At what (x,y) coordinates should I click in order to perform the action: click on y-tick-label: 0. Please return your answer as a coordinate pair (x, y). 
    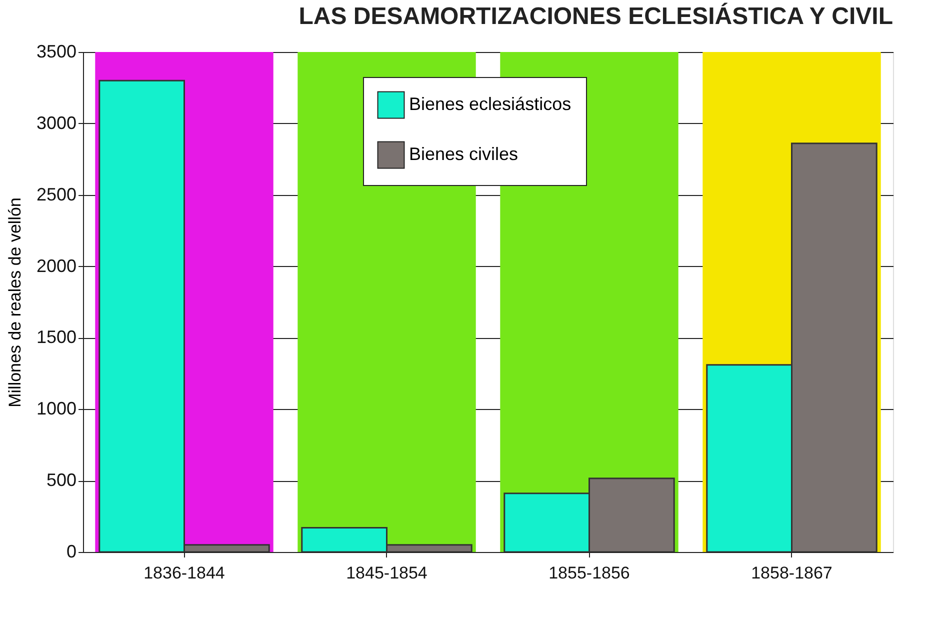
    Looking at the image, I should click on (71, 552).